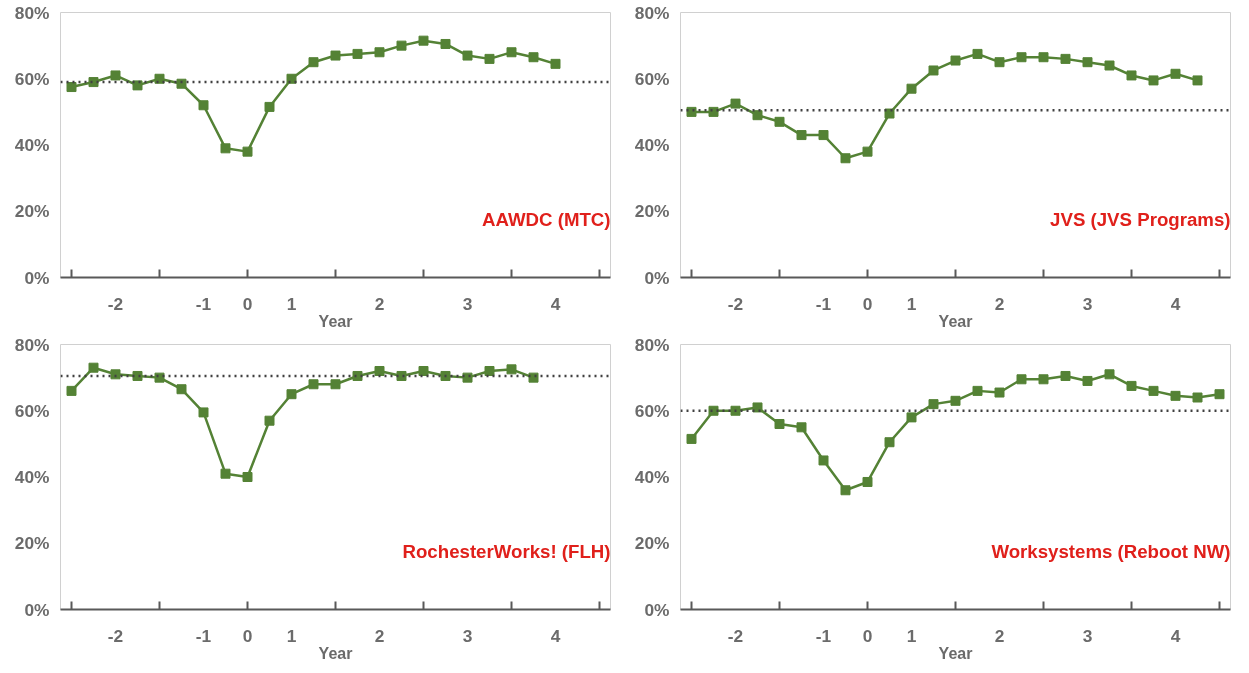  What do you see at coordinates (546, 219) in the screenshot?
I see `annotation: AAWDC (MTC)` at bounding box center [546, 219].